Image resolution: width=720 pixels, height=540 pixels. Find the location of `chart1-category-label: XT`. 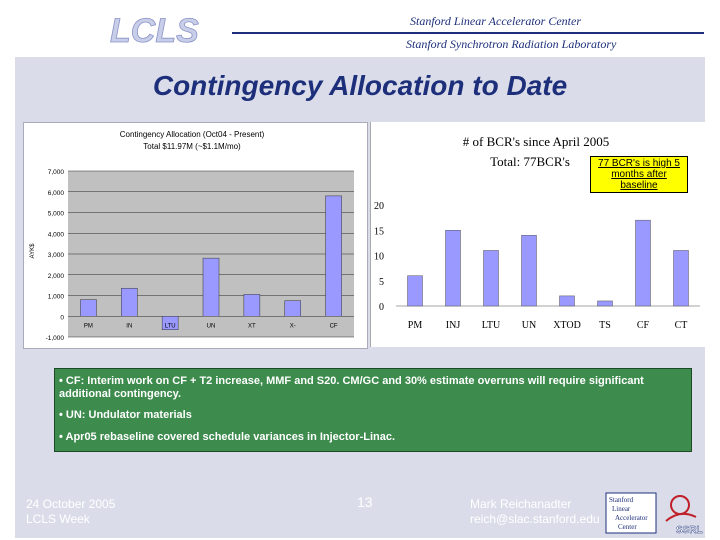

chart1-category-label: XT is located at coordinates (252, 326).